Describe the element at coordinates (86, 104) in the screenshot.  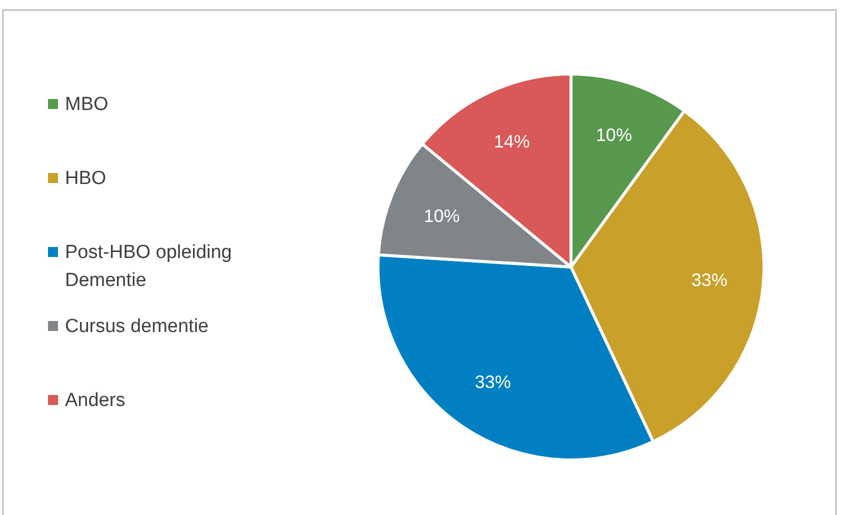
I see `legend-label: MBO` at that location.